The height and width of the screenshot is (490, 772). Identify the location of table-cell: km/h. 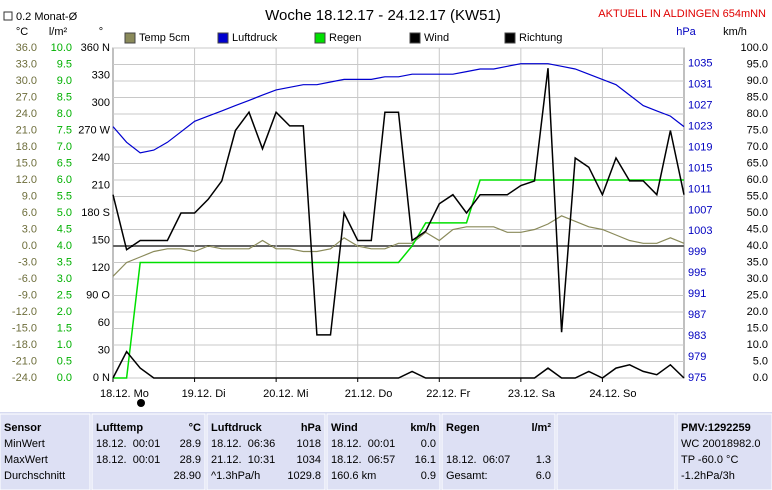
(423, 428).